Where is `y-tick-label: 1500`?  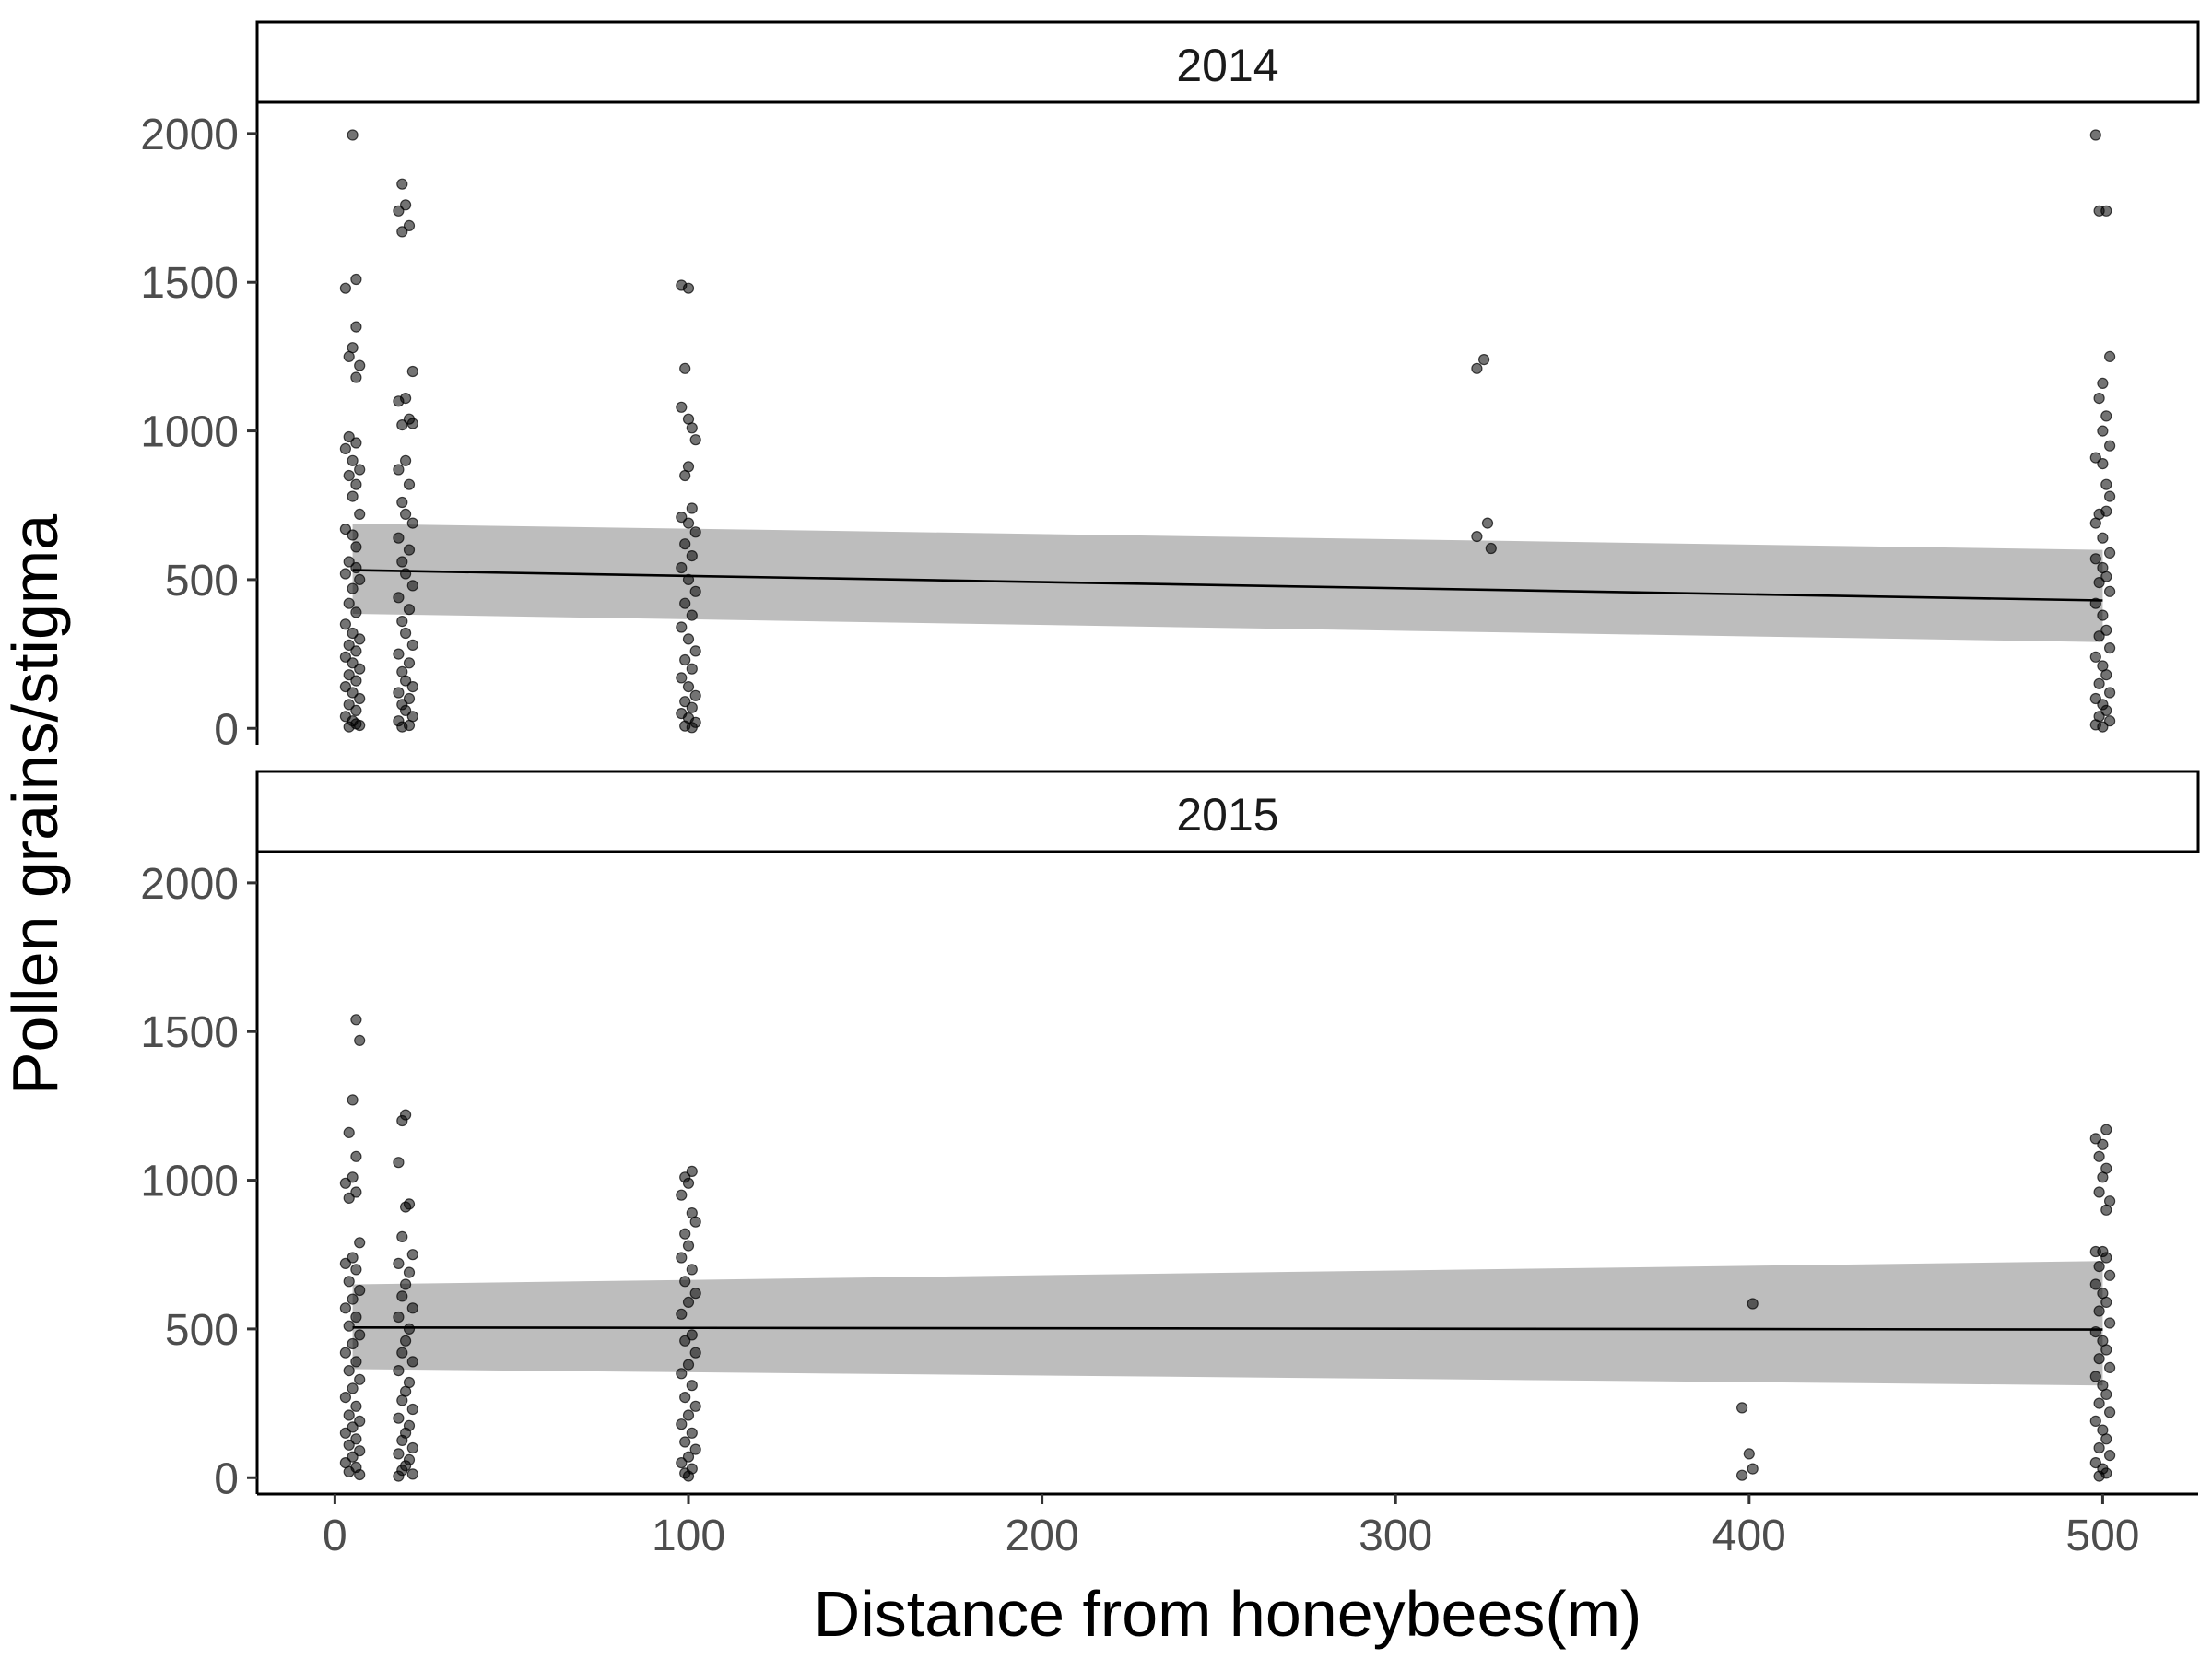 y-tick-label: 1500 is located at coordinates (189, 1032).